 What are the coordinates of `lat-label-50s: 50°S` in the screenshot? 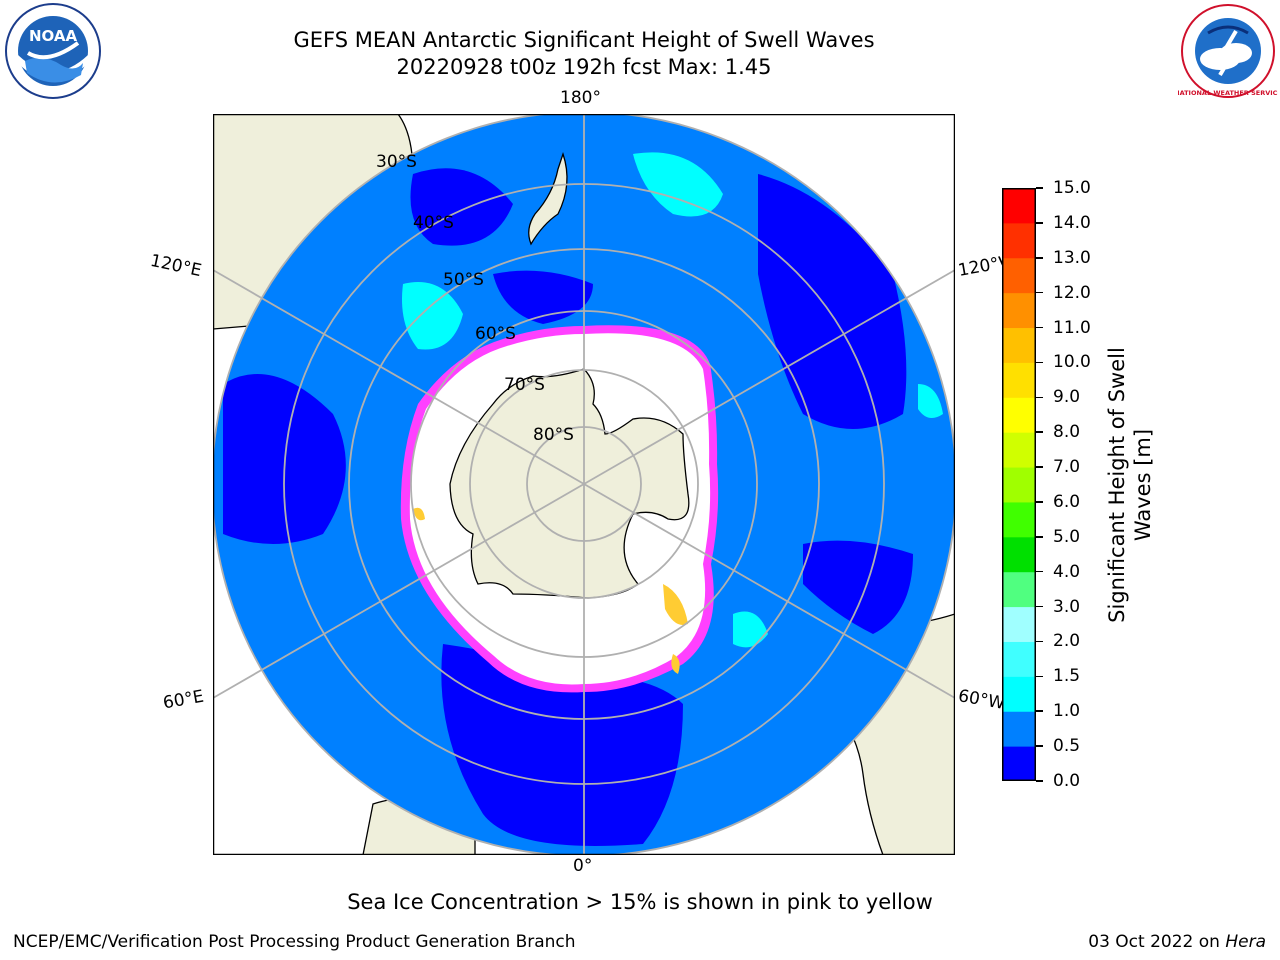 It's located at (463, 280).